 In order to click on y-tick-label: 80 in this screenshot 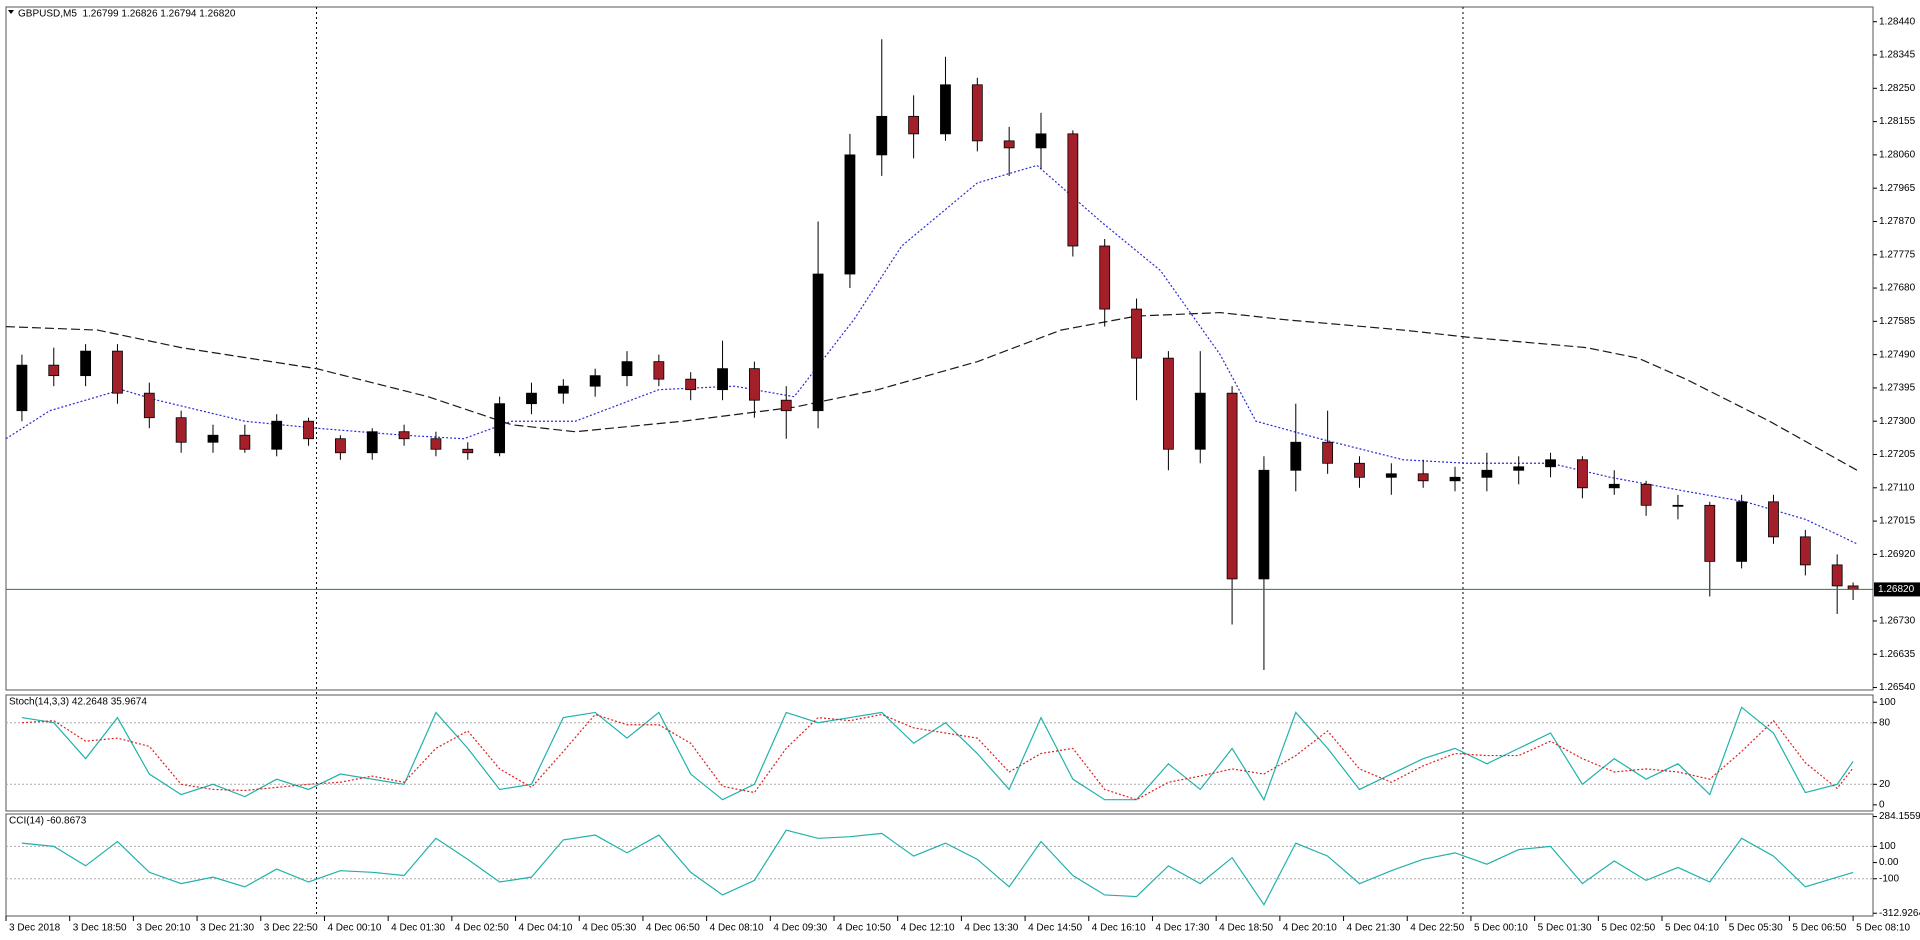, I will do `click(1885, 722)`.